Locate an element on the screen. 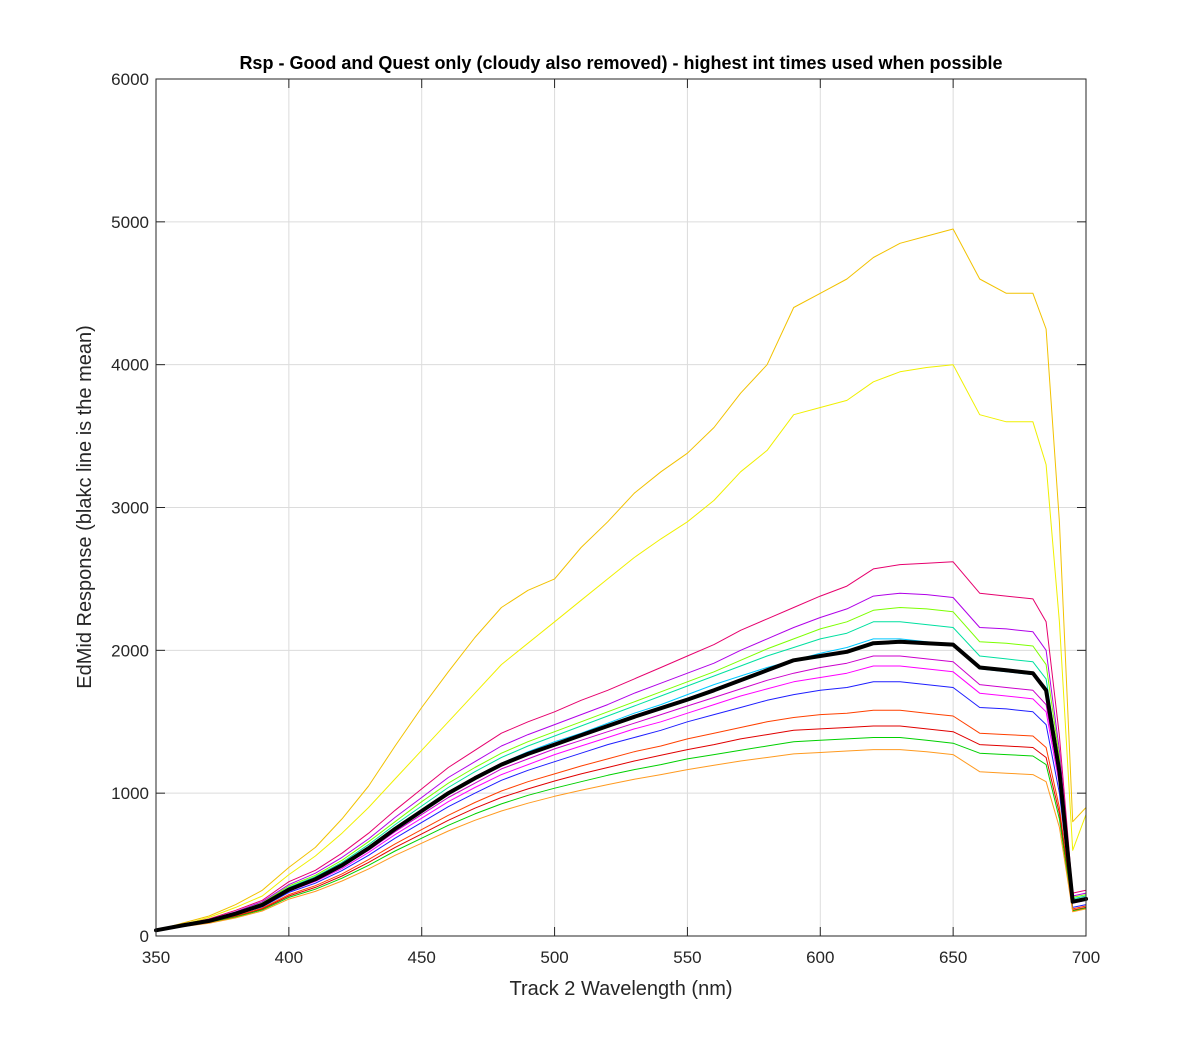 The height and width of the screenshot is (1050, 1200). y-tick-label: 0 is located at coordinates (144, 936).